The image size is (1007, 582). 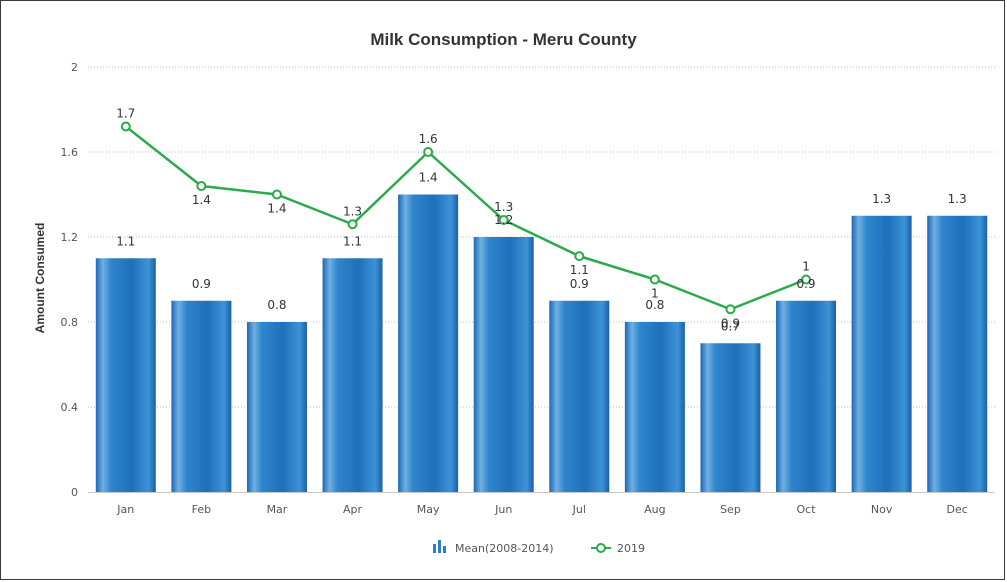 What do you see at coordinates (957, 509) in the screenshot?
I see `x-tick-label: Dec` at bounding box center [957, 509].